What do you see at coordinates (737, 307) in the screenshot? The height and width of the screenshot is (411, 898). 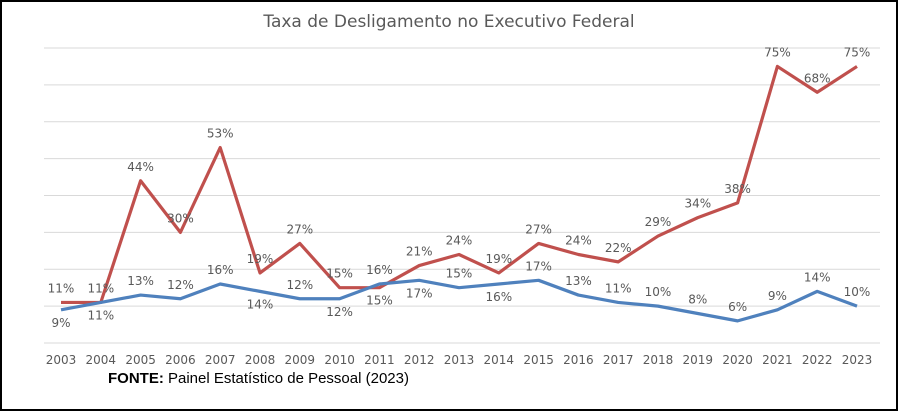 I see `data-label: 6%` at bounding box center [737, 307].